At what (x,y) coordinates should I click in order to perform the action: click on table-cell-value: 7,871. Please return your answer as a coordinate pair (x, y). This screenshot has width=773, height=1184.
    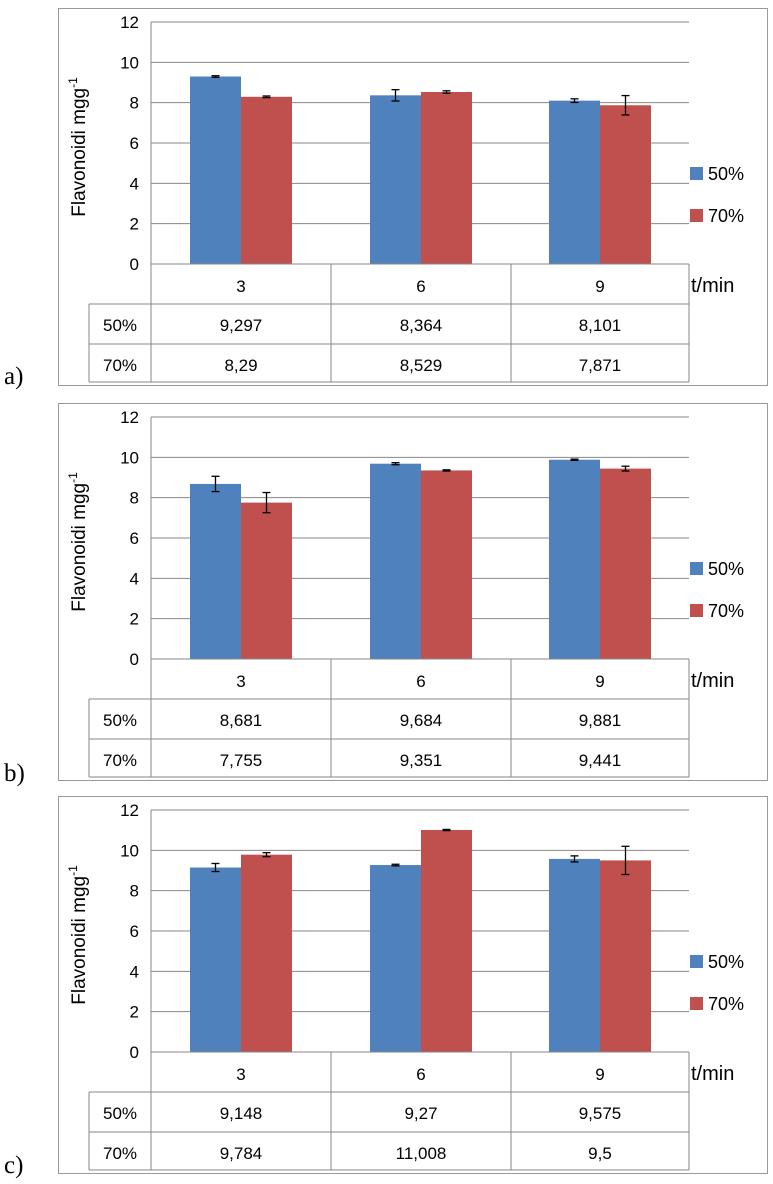
    Looking at the image, I should click on (600, 365).